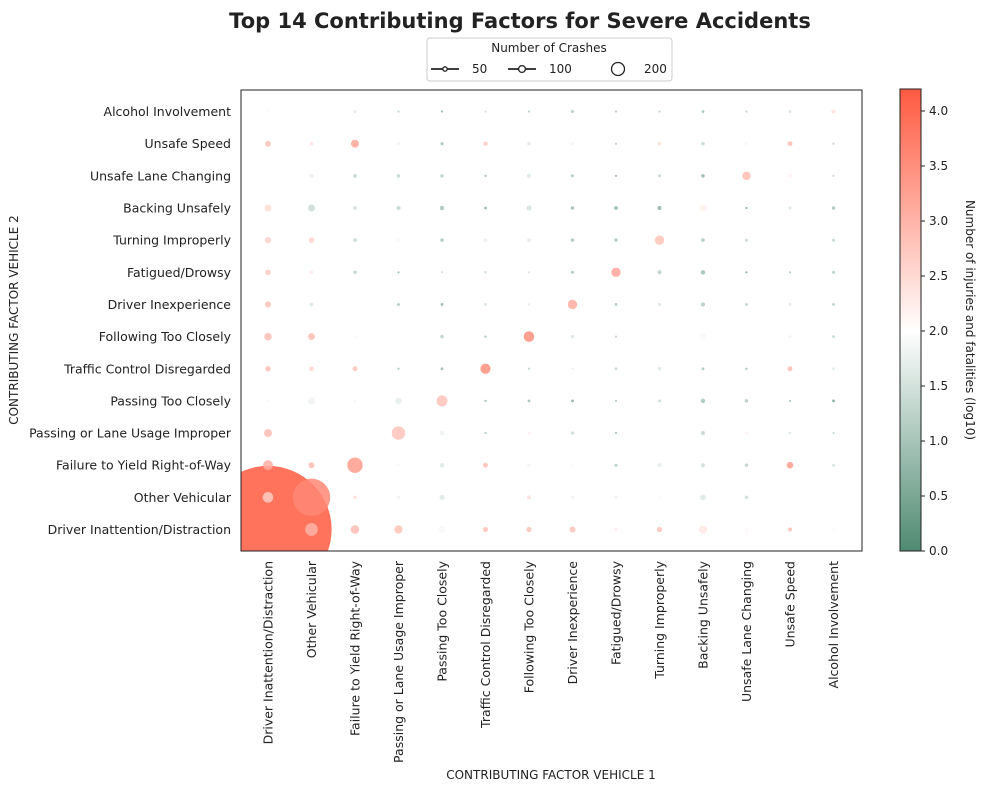 This screenshot has width=982, height=792. What do you see at coordinates (833, 625) in the screenshot?
I see `x-tick-label: Alcohol Involvement` at bounding box center [833, 625].